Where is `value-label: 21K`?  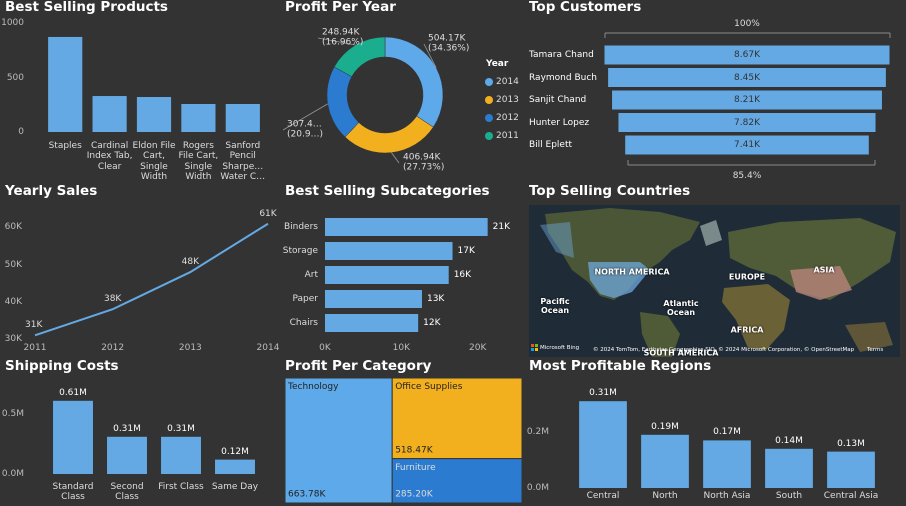 value-label: 21K is located at coordinates (501, 226).